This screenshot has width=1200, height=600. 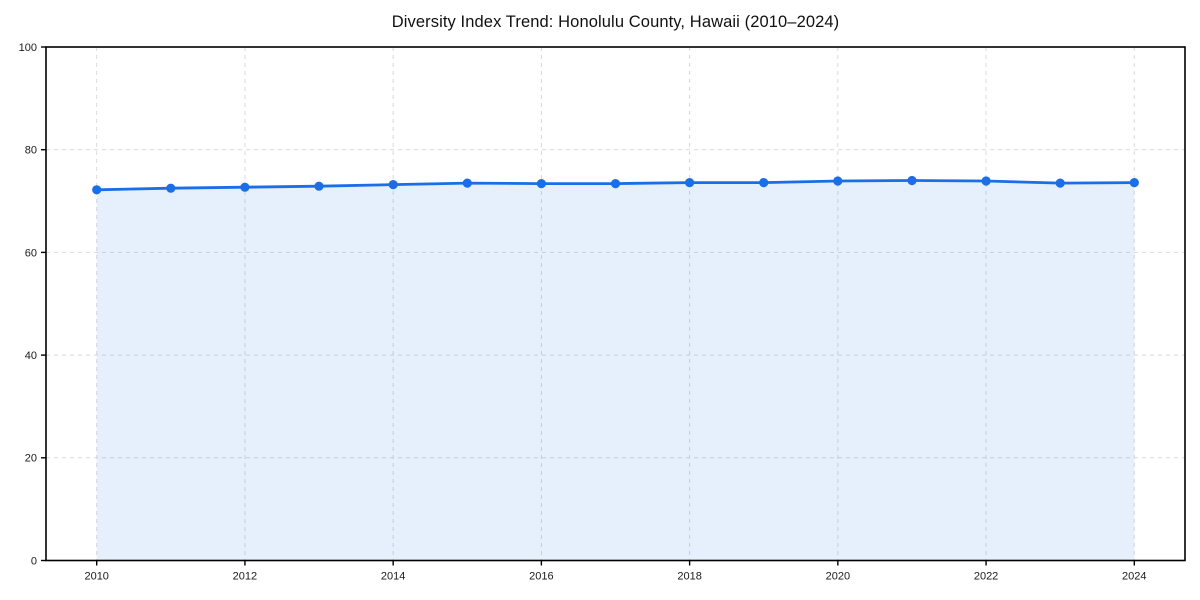 I want to click on data-point-marker-2017, so click(x=615, y=184).